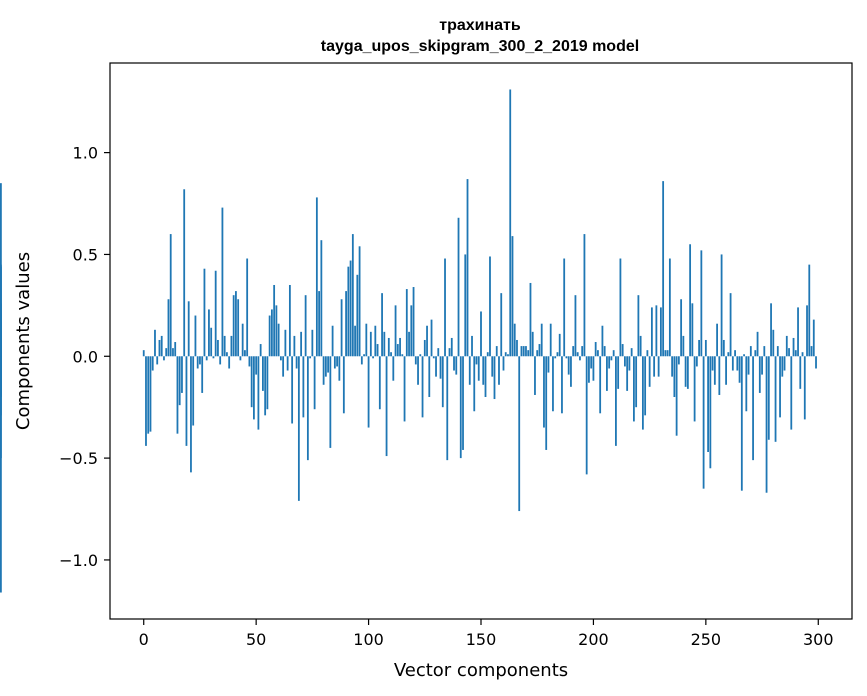  Describe the element at coordinates (256, 639) in the screenshot. I see `x-tick-label: 50` at that location.